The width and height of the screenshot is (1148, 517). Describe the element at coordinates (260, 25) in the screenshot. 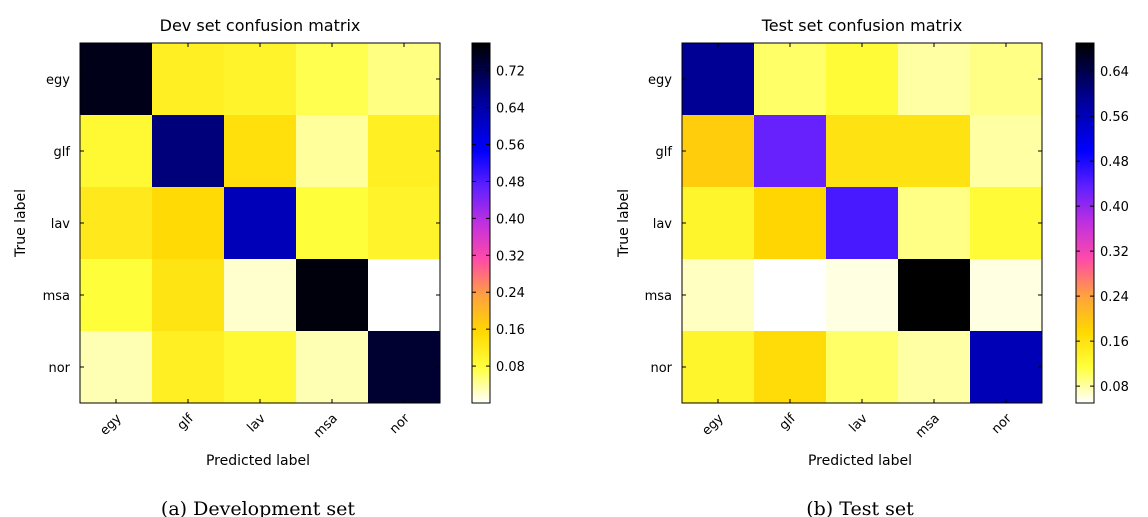

I see `chart-title: Dev set confusion matrix` at that location.